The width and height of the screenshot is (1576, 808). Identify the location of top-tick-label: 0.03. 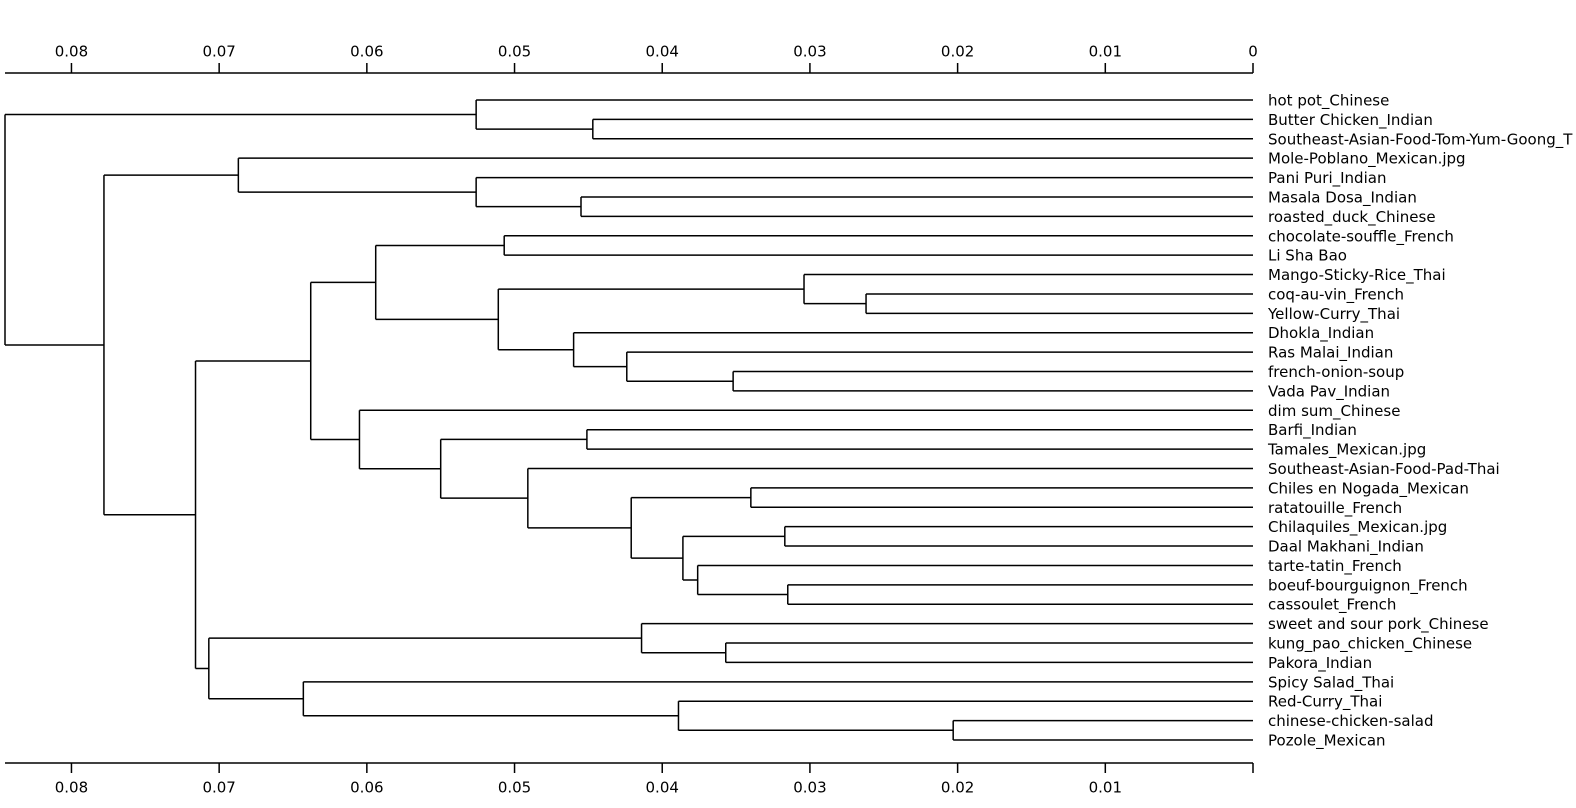
(809, 52).